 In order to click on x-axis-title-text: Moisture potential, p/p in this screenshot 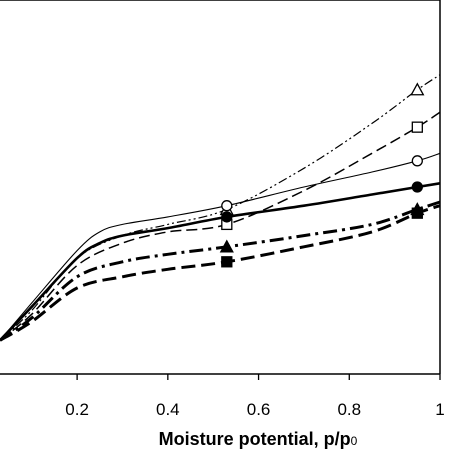, I will do `click(255, 439)`.